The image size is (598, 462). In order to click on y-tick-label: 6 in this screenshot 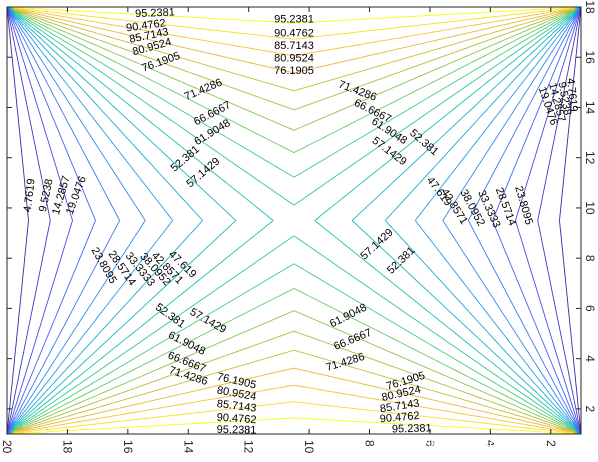, I will do `click(590, 308)`.